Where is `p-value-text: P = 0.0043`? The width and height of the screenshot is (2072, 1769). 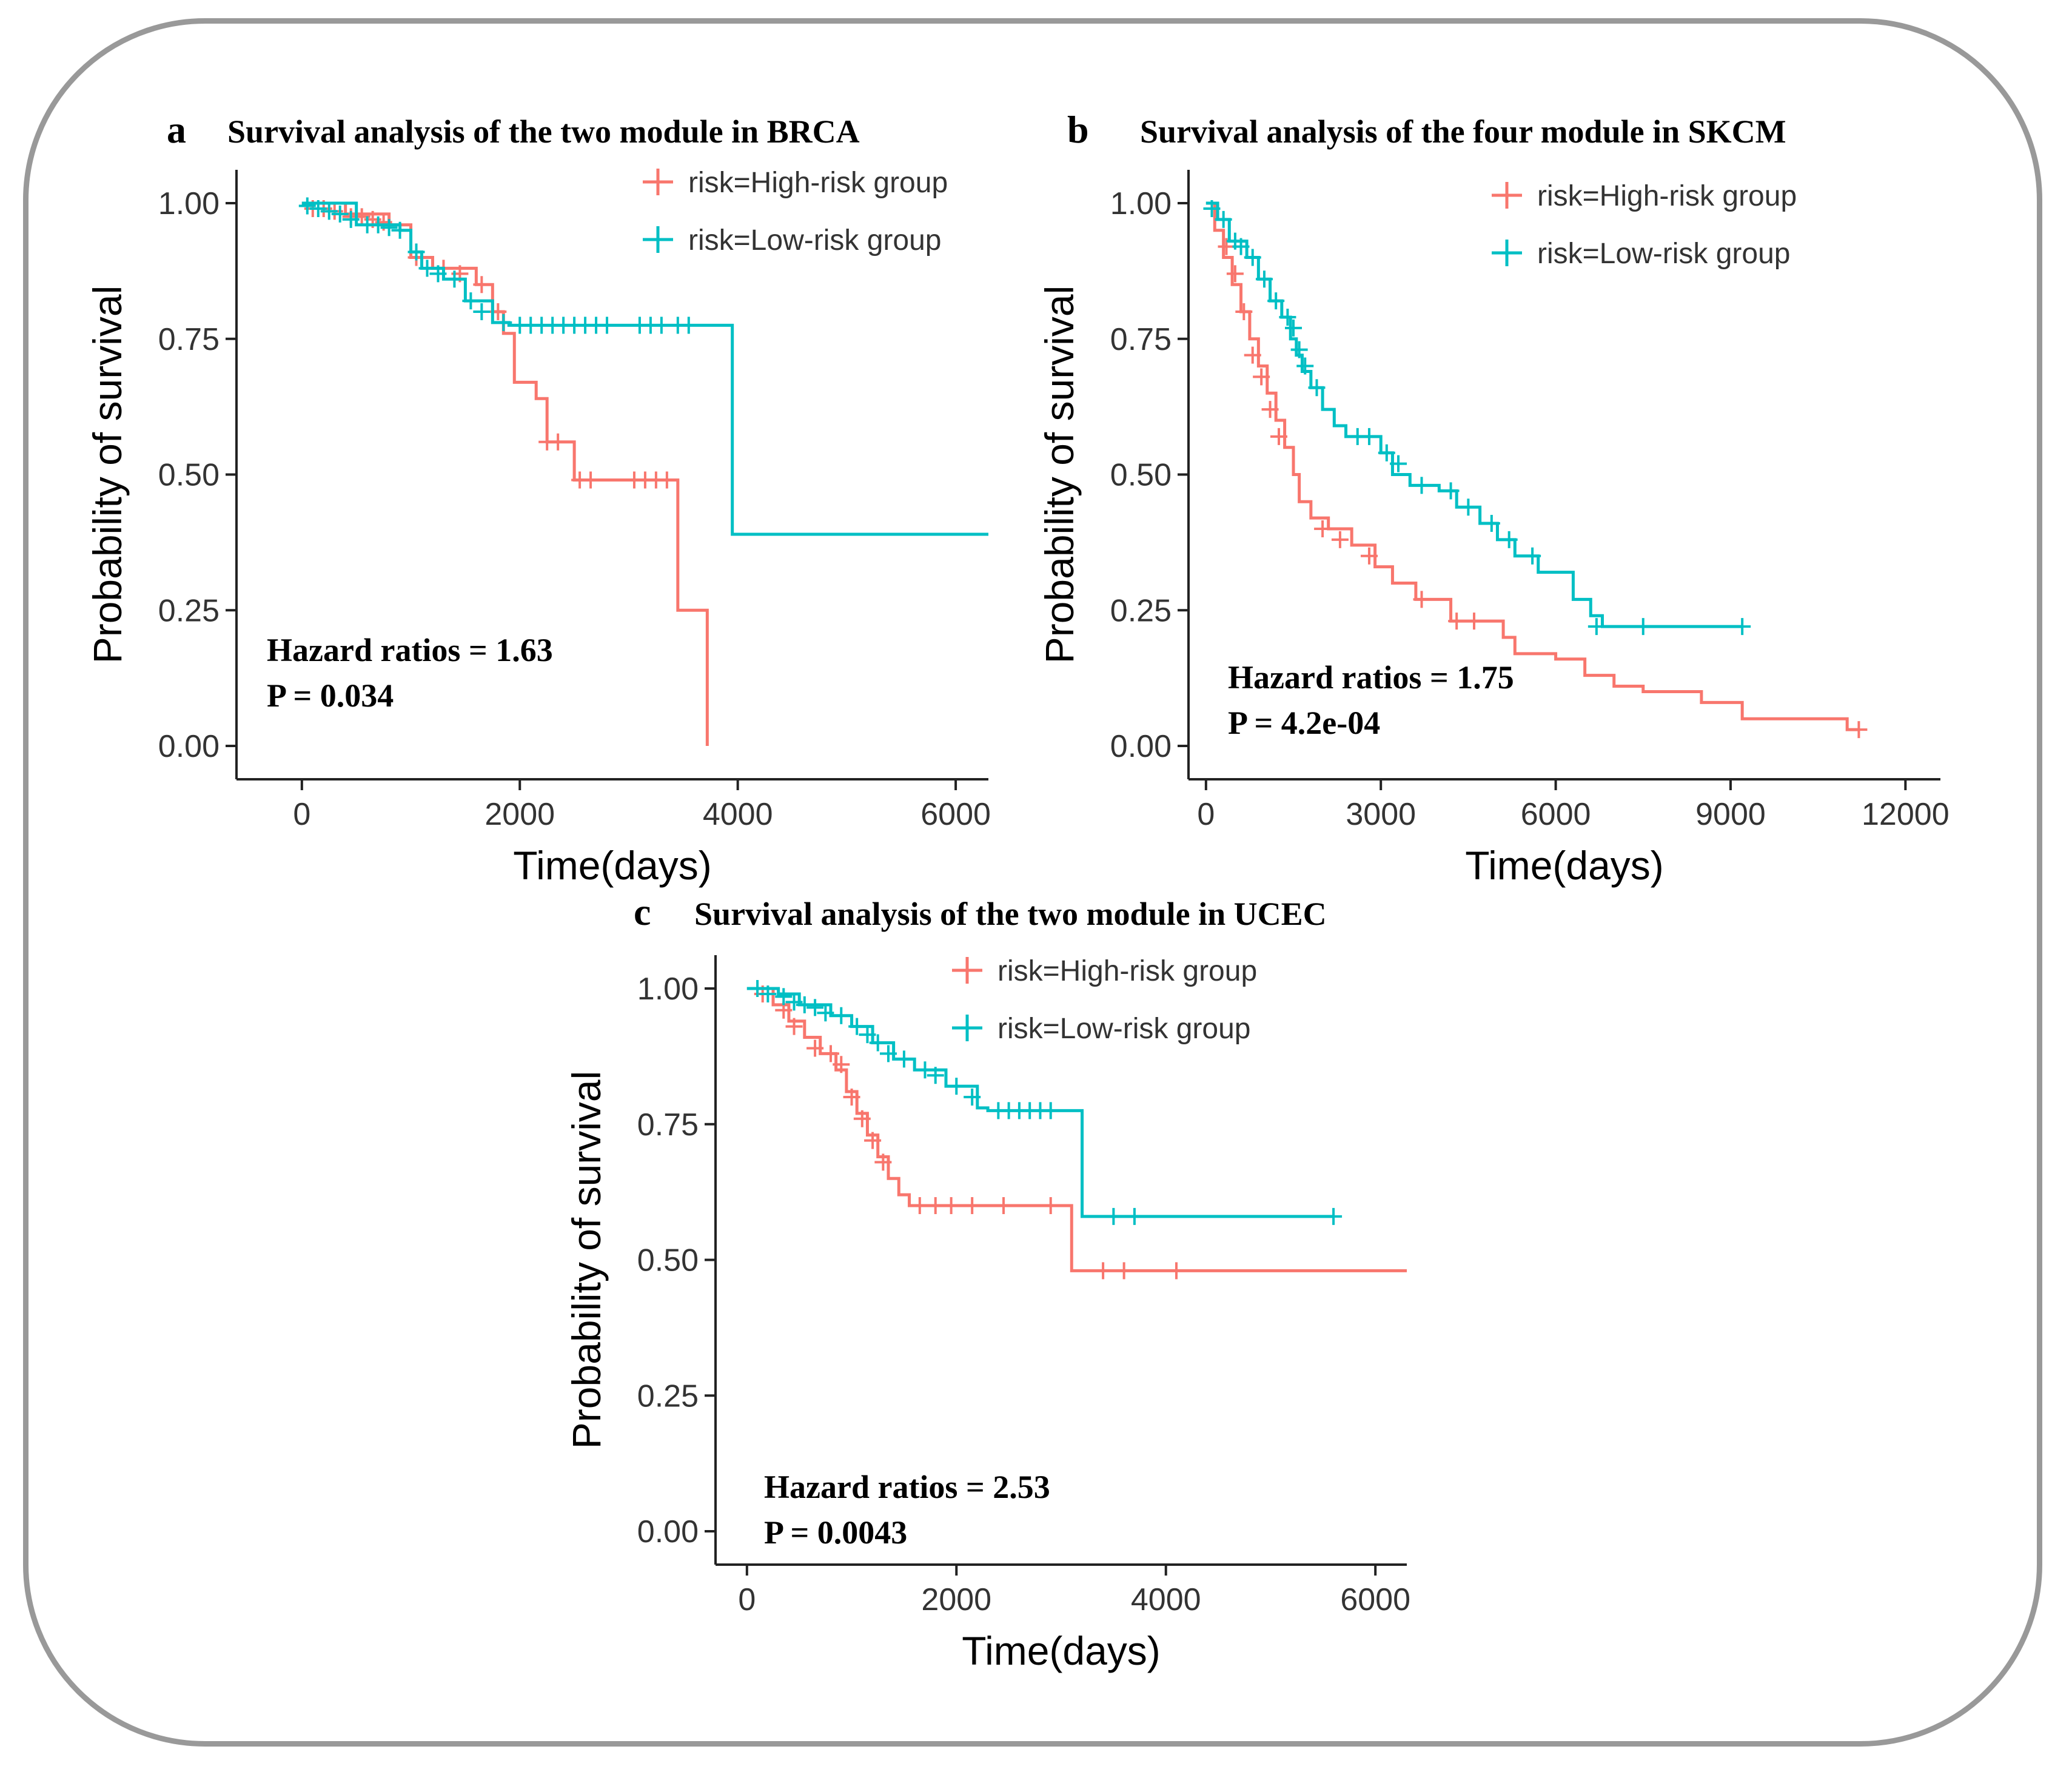
p-value-text: P = 0.0043 is located at coordinates (835, 1532).